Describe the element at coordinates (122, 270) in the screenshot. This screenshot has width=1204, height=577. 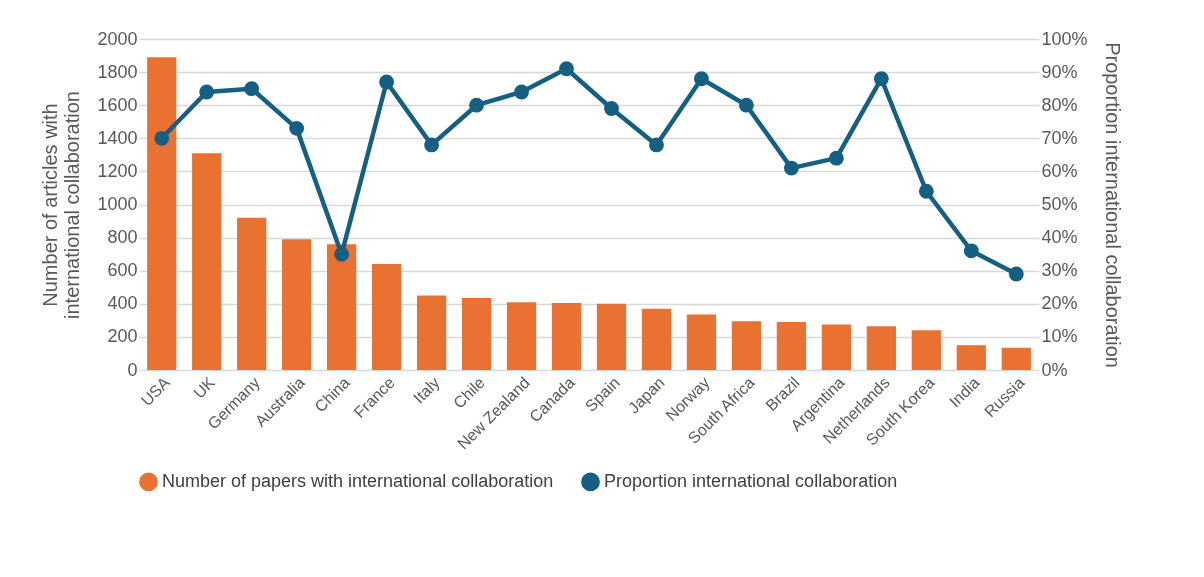
I see `y-tick-label: 600` at that location.